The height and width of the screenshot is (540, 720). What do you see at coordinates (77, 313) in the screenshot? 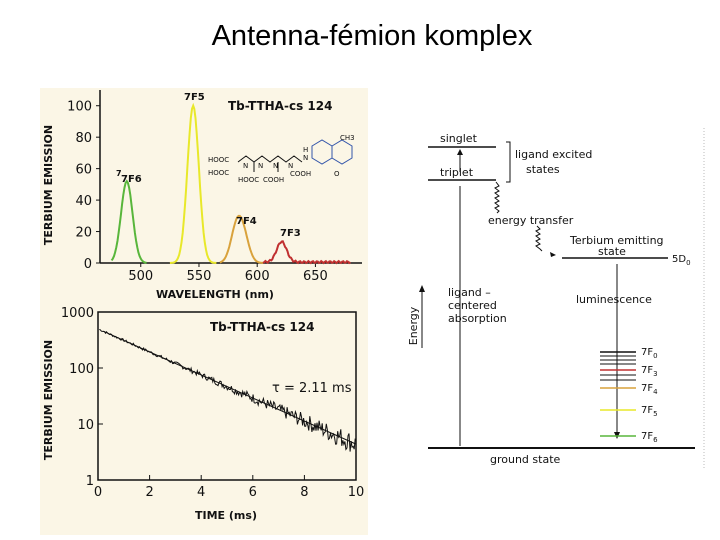
I see `decay-y-tick-label: 1000` at bounding box center [77, 313].